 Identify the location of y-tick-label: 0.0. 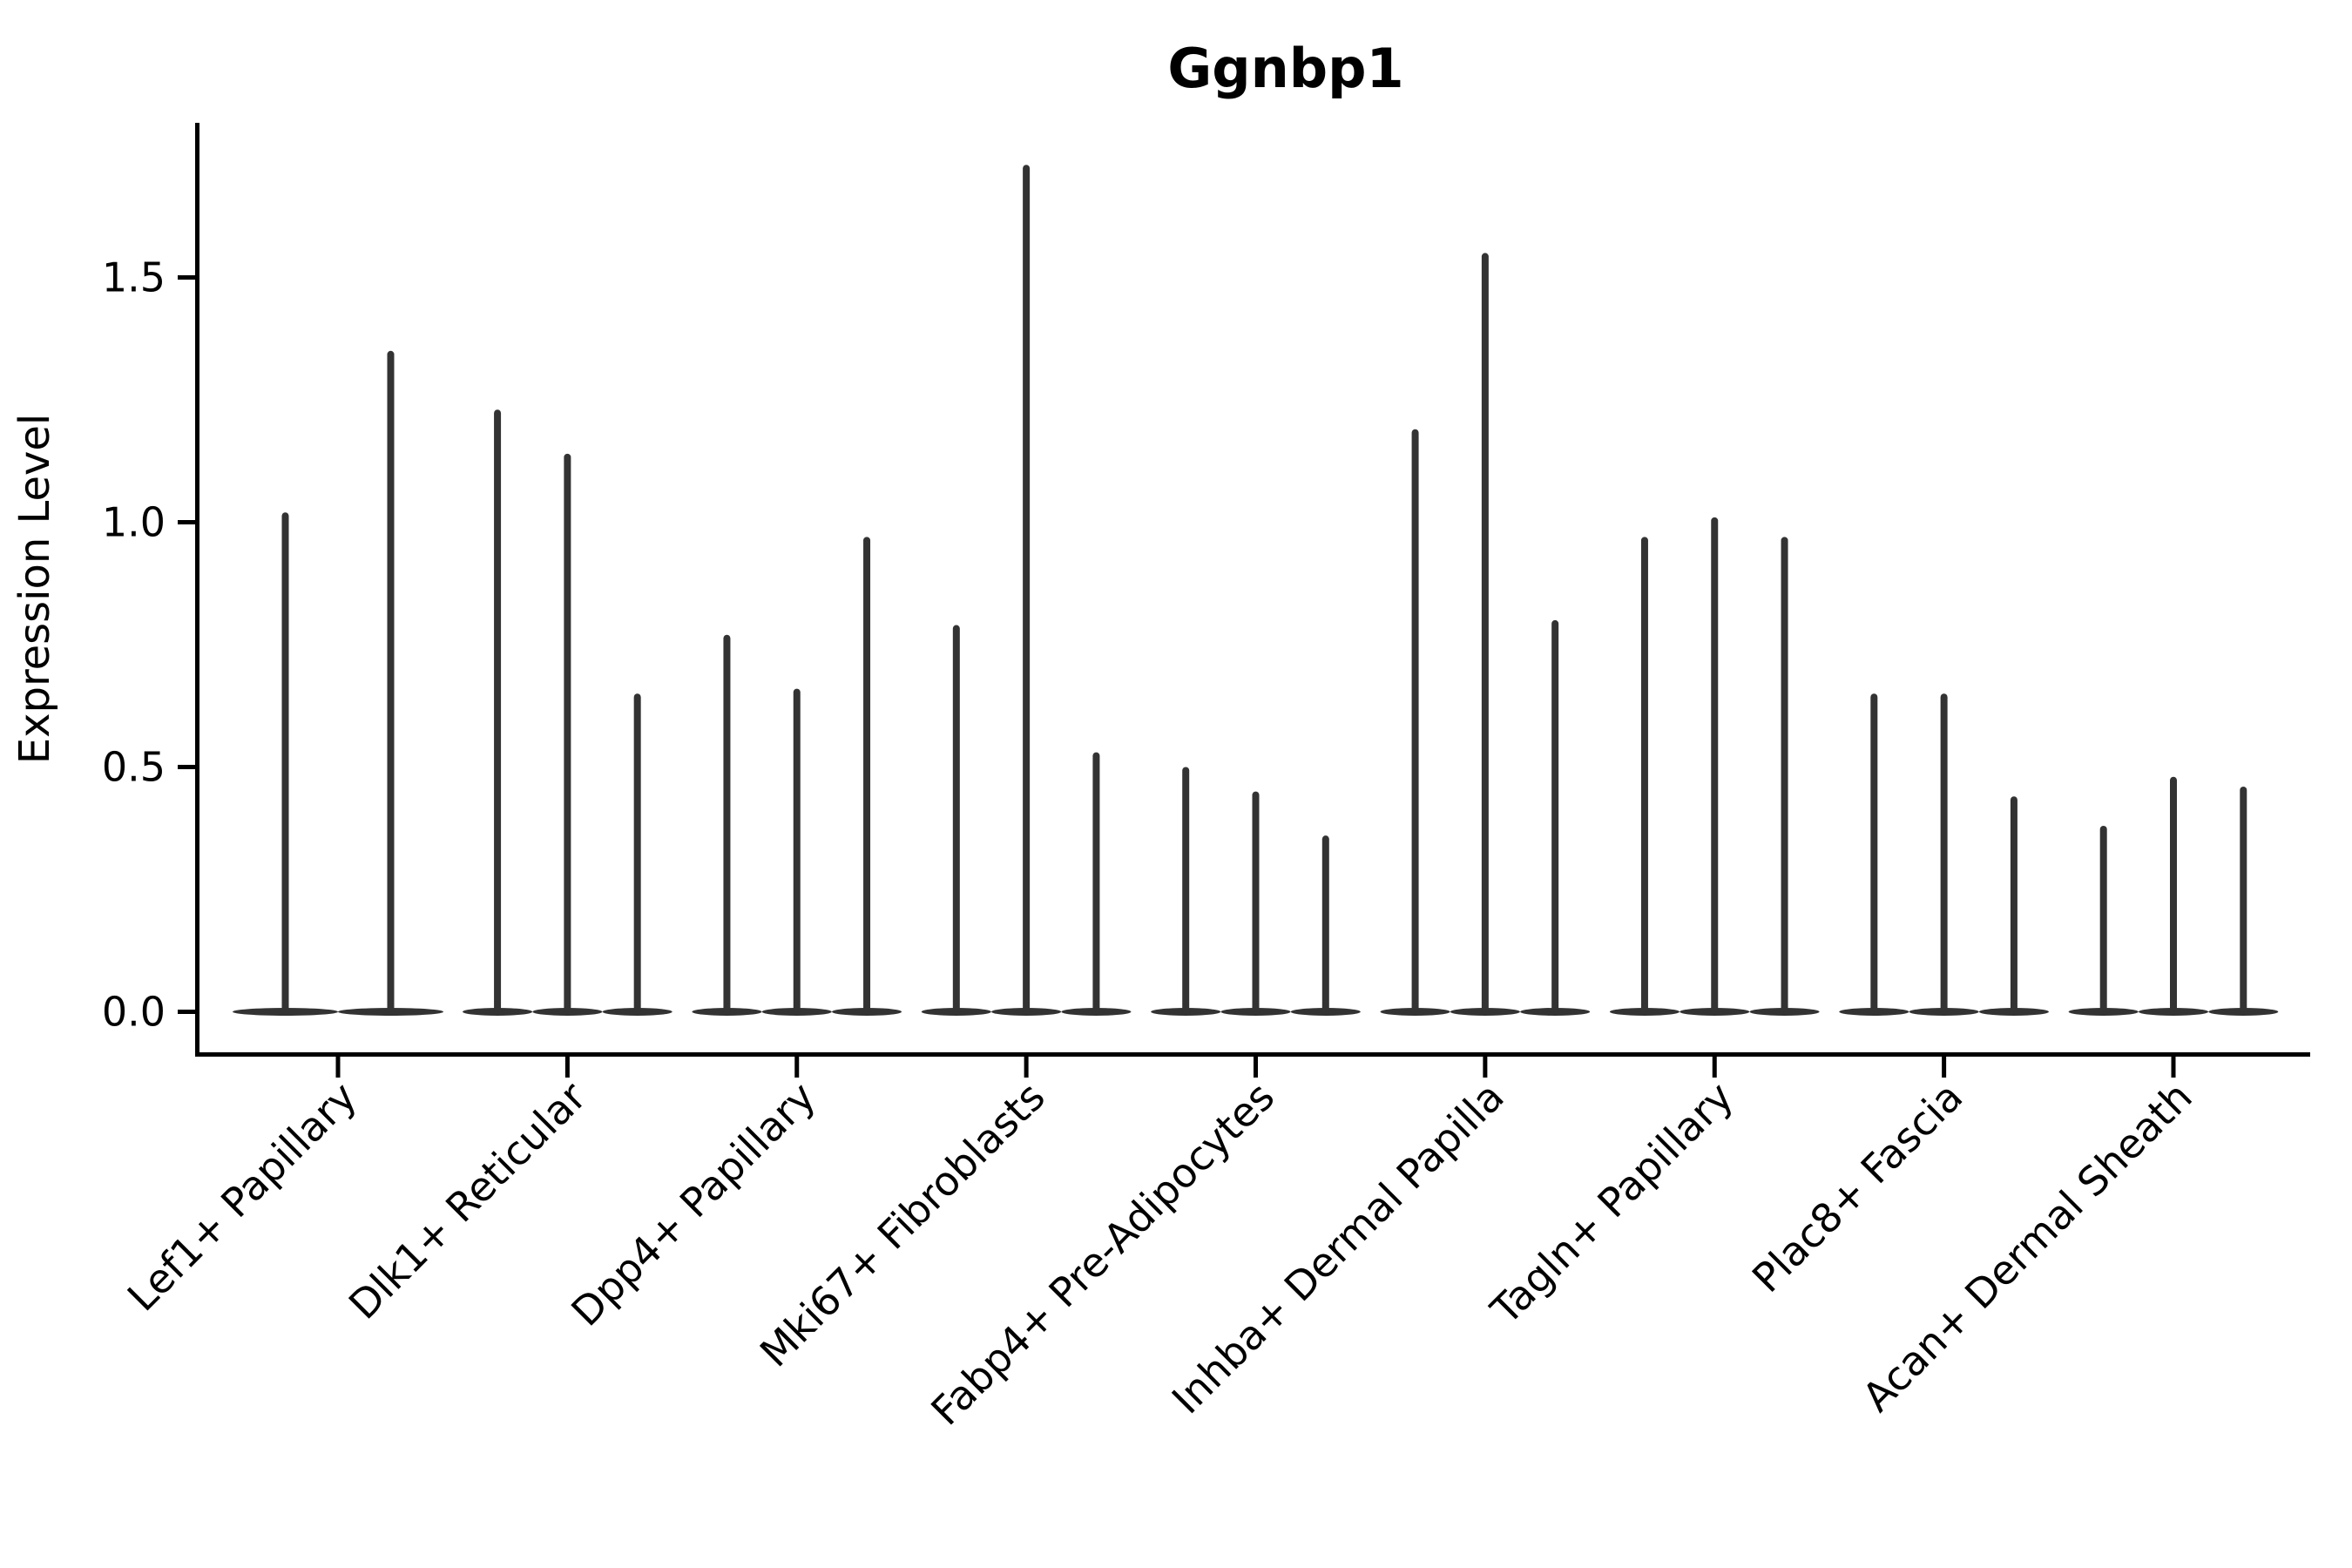
(134, 1013).